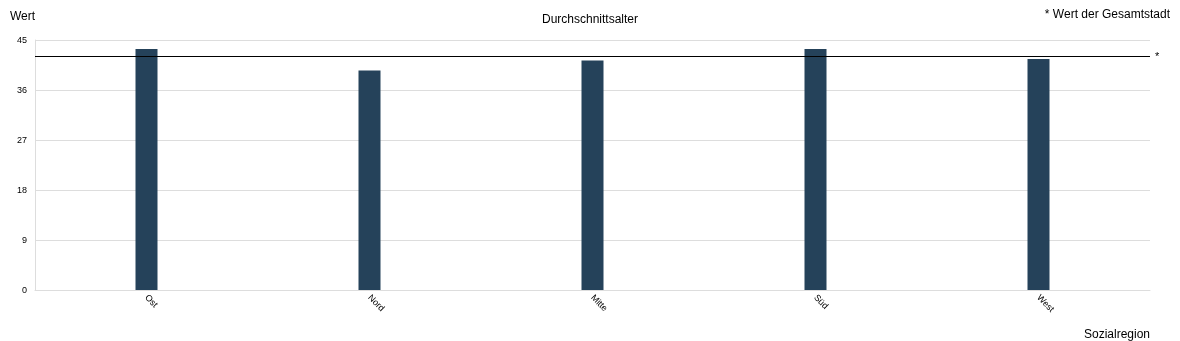 The image size is (1180, 341). What do you see at coordinates (1157, 56) in the screenshot?
I see `ref-line-label: *` at bounding box center [1157, 56].